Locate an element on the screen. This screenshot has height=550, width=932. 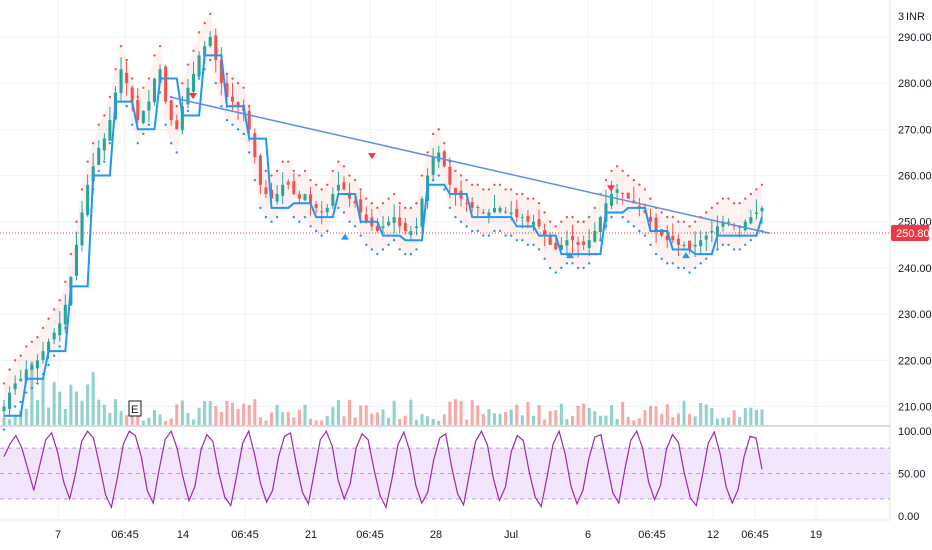
time-tick-label: 6 is located at coordinates (588, 535).